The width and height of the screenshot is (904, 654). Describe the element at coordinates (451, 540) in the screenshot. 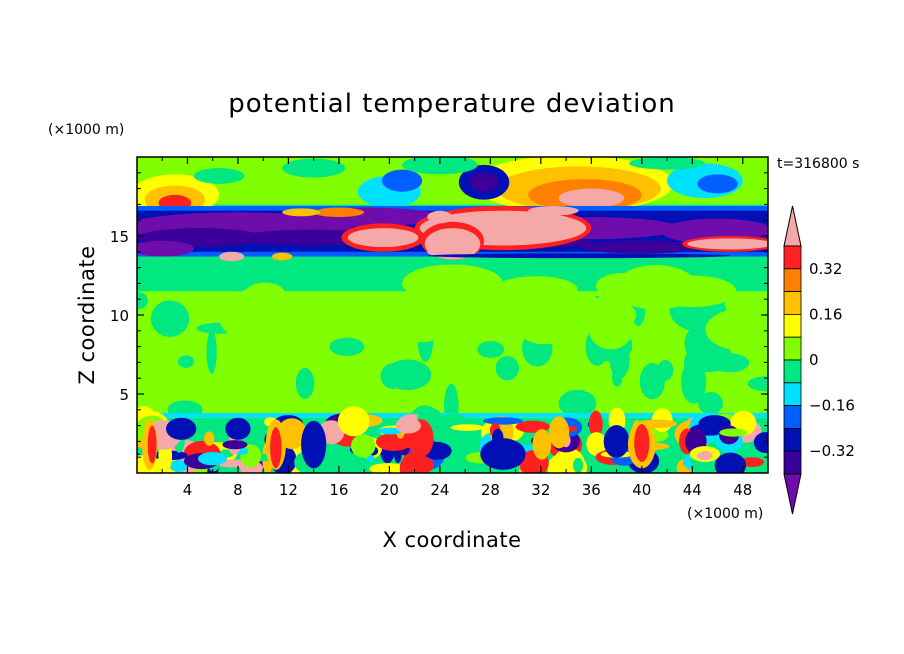

I see `x-axis-label: X coordinate` at that location.